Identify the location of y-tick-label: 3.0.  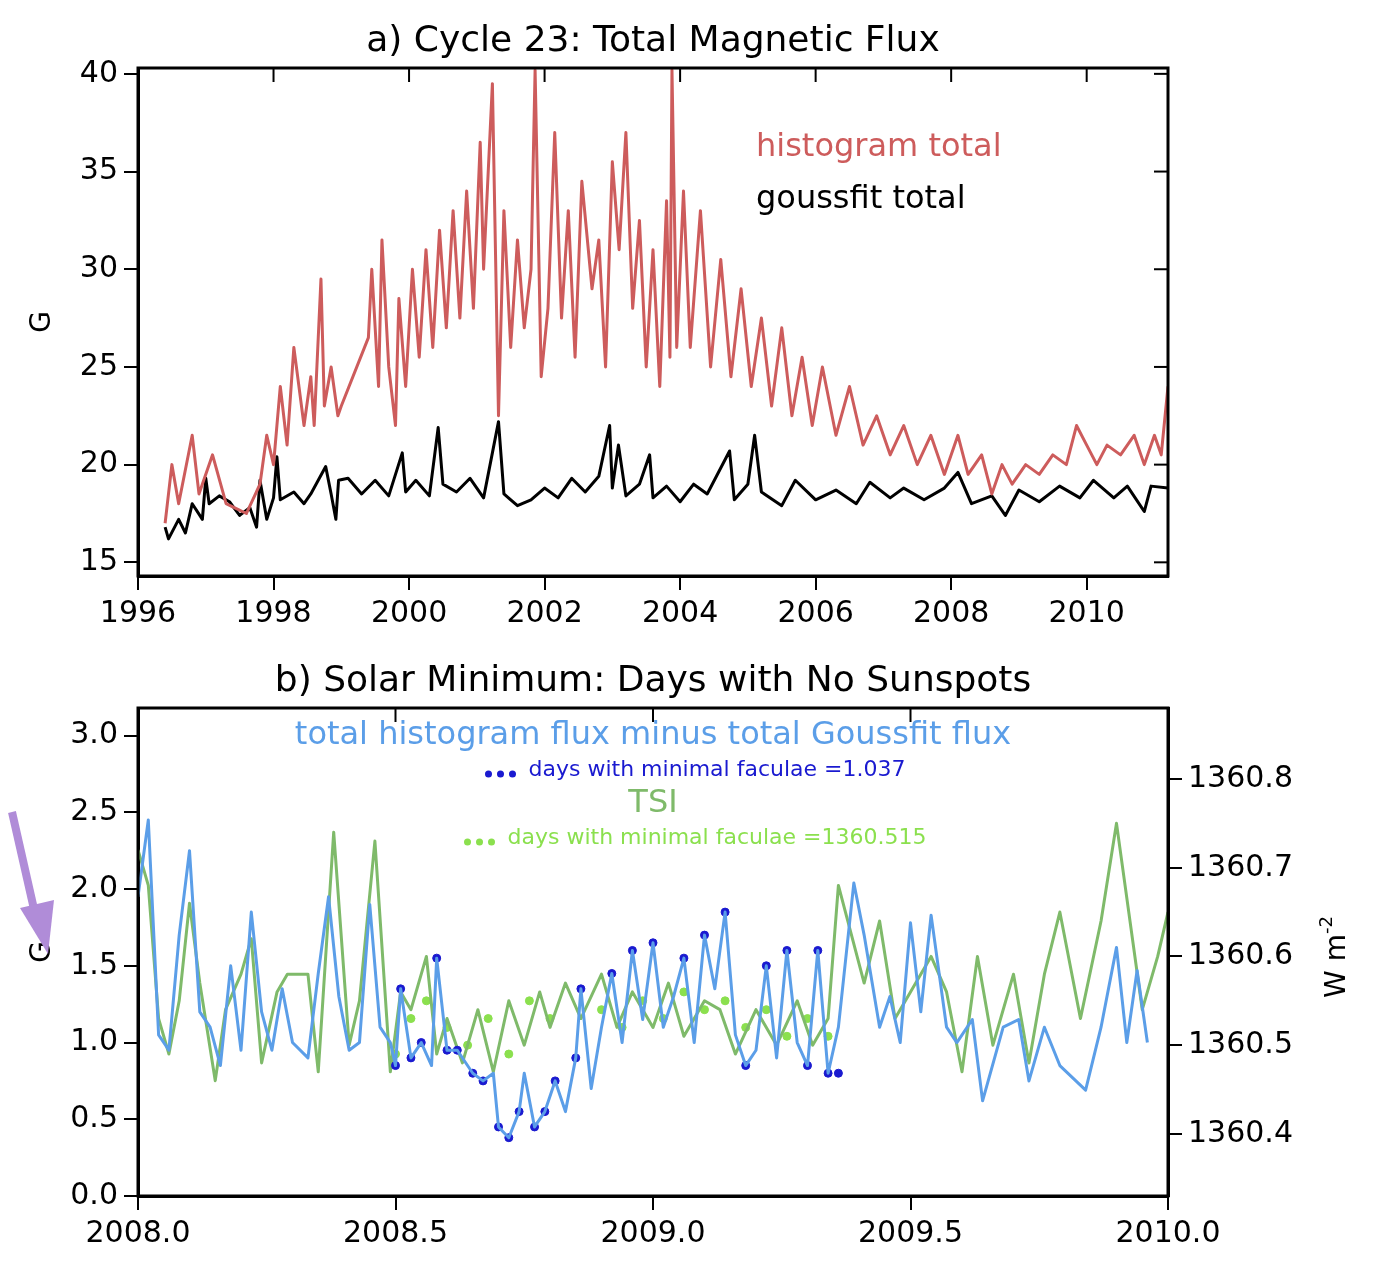
(94, 733).